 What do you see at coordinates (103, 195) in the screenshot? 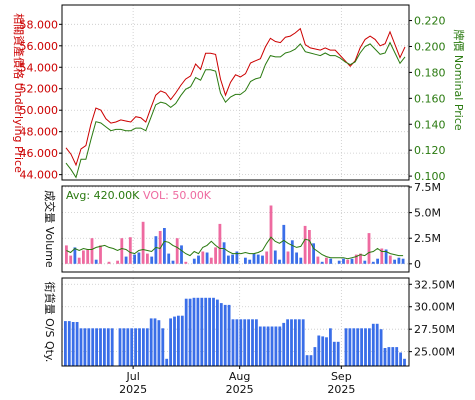
I see `legend-average: Avg: 420.00K` at bounding box center [103, 195].